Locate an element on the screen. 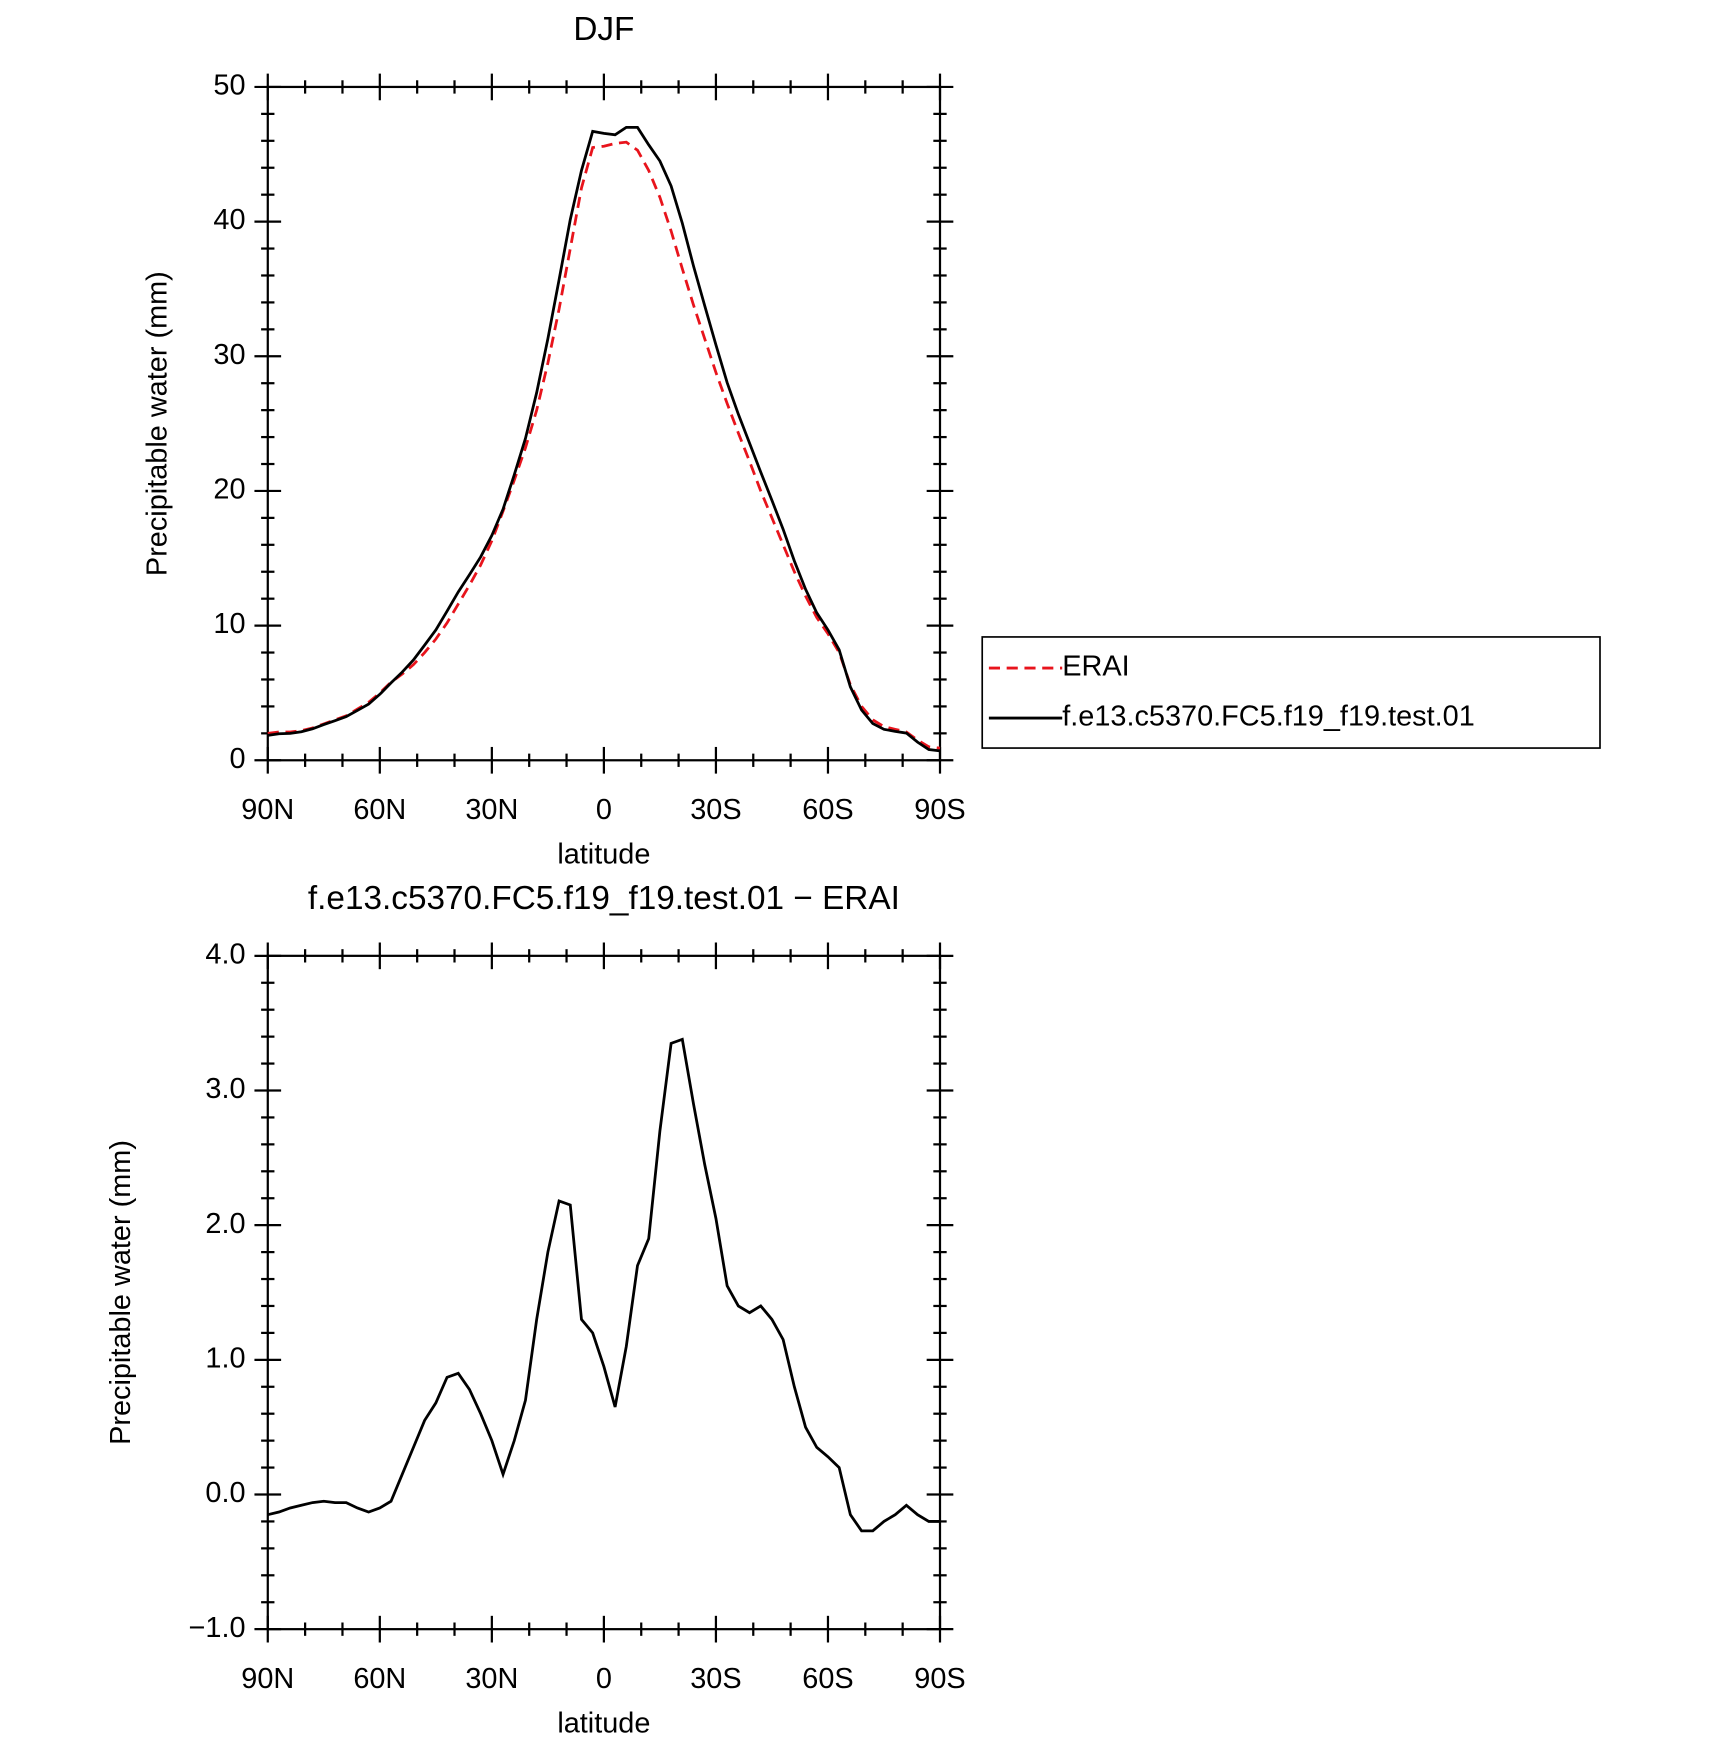  y-tick-label: 30 is located at coordinates (229, 355).